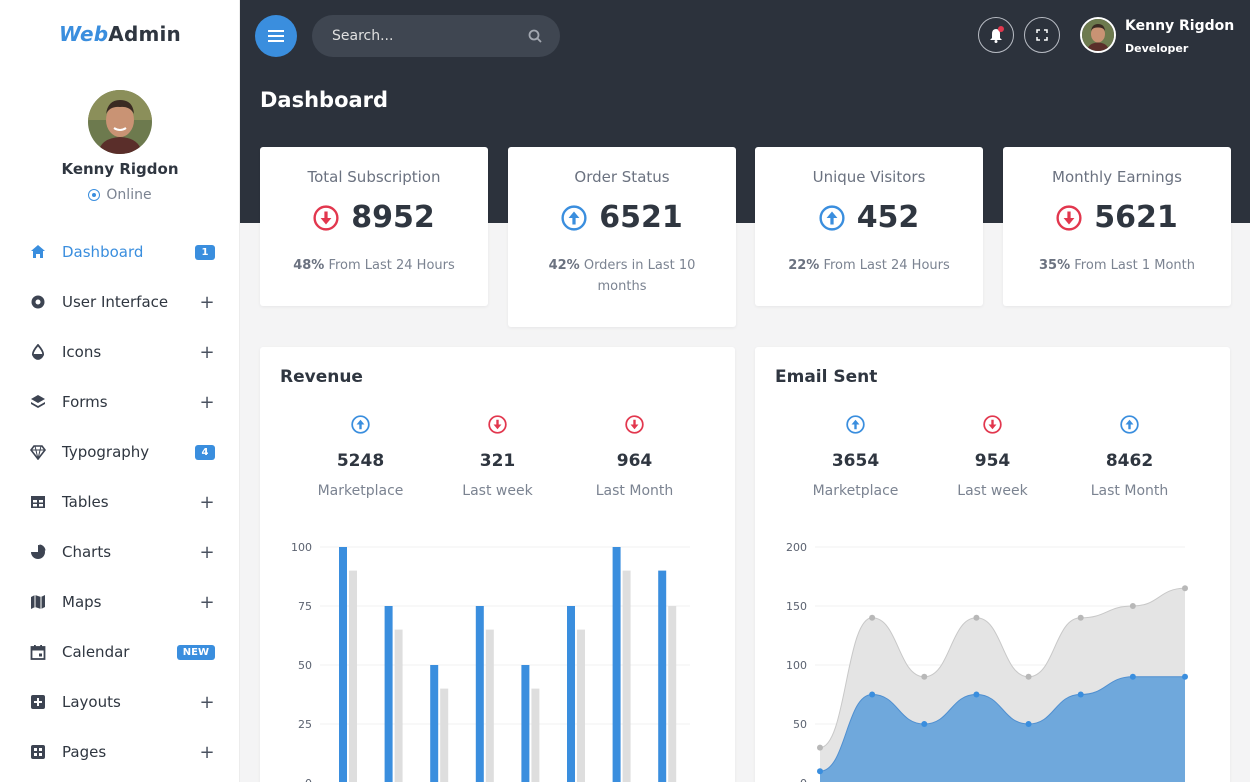 The height and width of the screenshot is (782, 1250). What do you see at coordinates (1055, 265) in the screenshot?
I see `stat-percent: 35%` at bounding box center [1055, 265].